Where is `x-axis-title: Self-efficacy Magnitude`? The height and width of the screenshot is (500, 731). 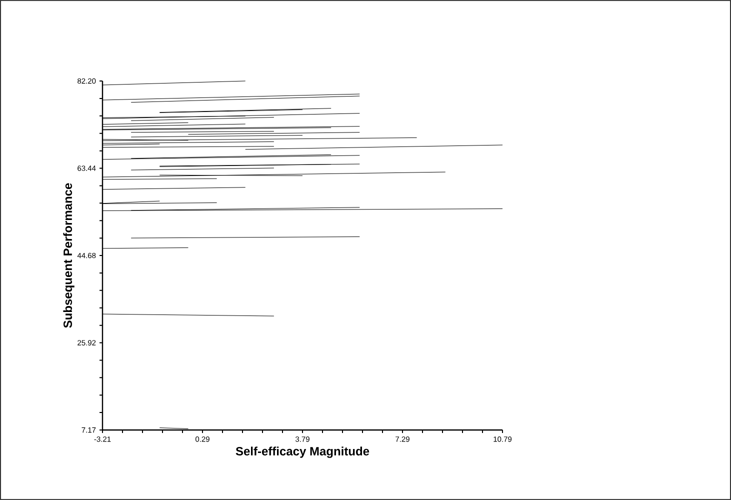 x-axis-title: Self-efficacy Magnitude is located at coordinates (303, 452).